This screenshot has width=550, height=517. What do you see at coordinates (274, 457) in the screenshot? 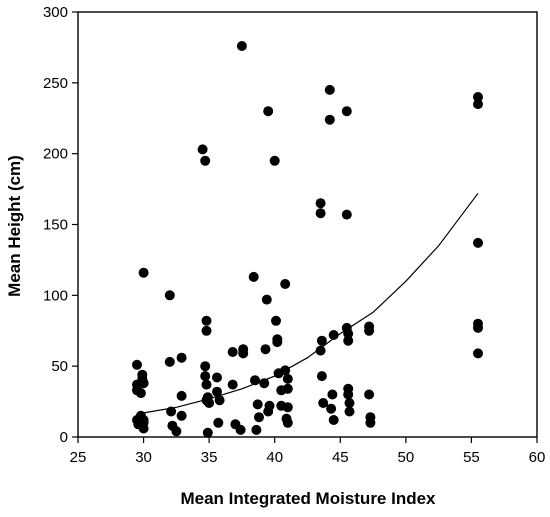
I see `x-tick-label: 40` at bounding box center [274, 457].